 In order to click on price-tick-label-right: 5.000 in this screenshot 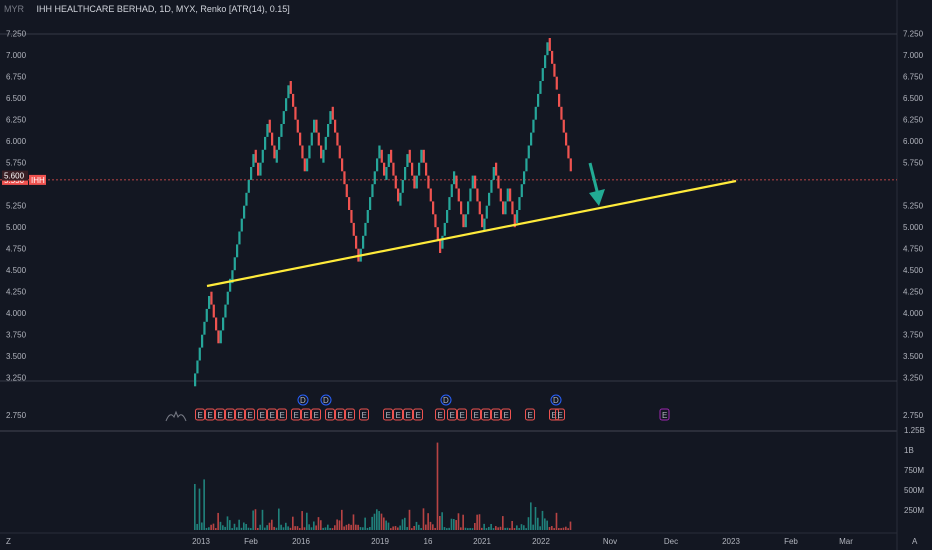, I will do `click(913, 227)`.